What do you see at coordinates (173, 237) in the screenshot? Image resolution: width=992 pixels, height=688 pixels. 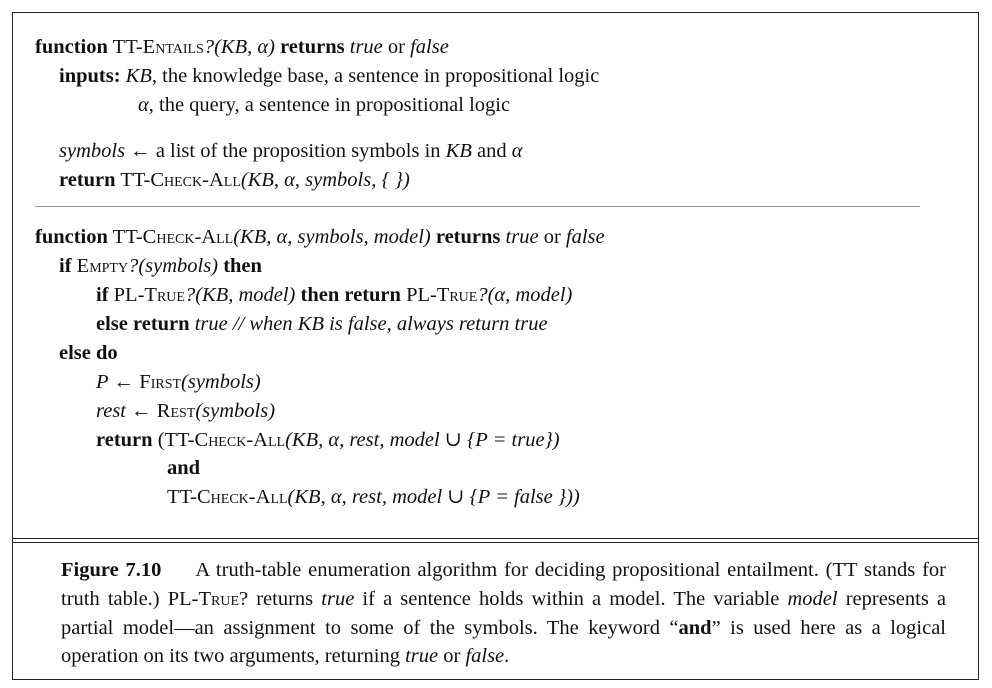 I see `fn-name: TT-Check-All` at bounding box center [173, 237].